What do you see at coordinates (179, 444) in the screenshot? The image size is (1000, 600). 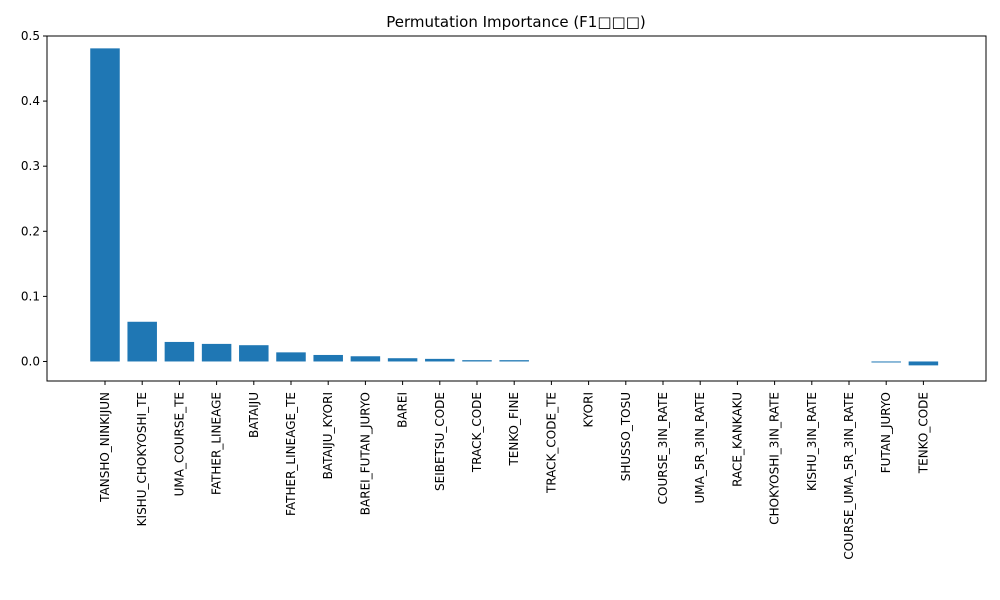 I see `x-tick-label: UMA_COURSE_TE` at bounding box center [179, 444].